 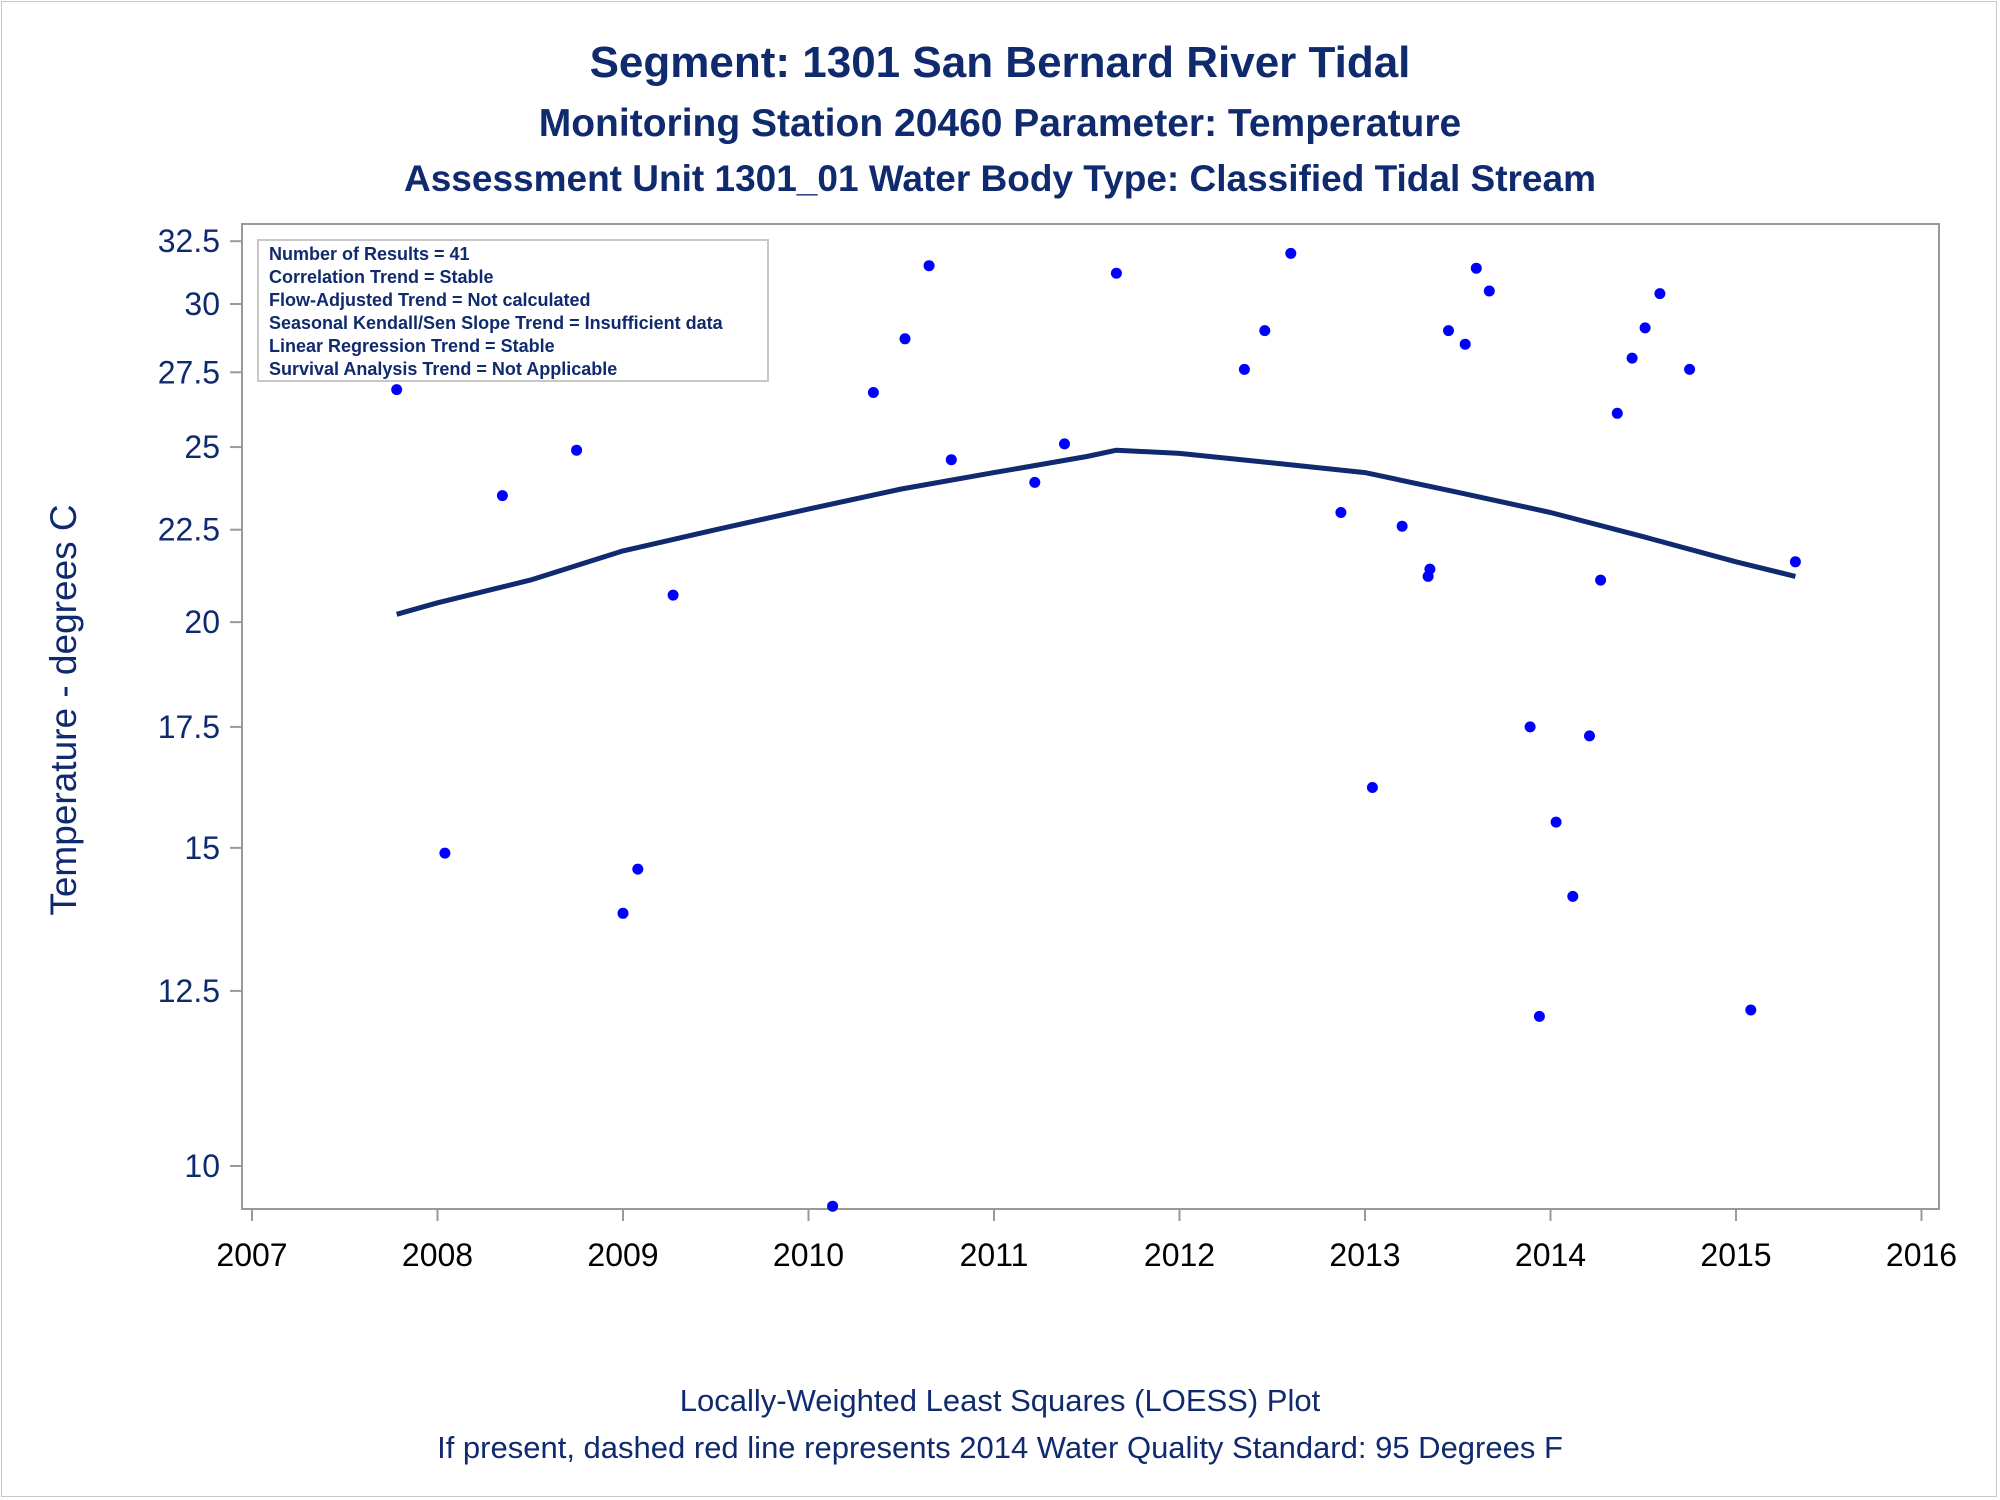 I want to click on inset-line-number-of-results: Number of Results = 41, so click(x=369, y=254).